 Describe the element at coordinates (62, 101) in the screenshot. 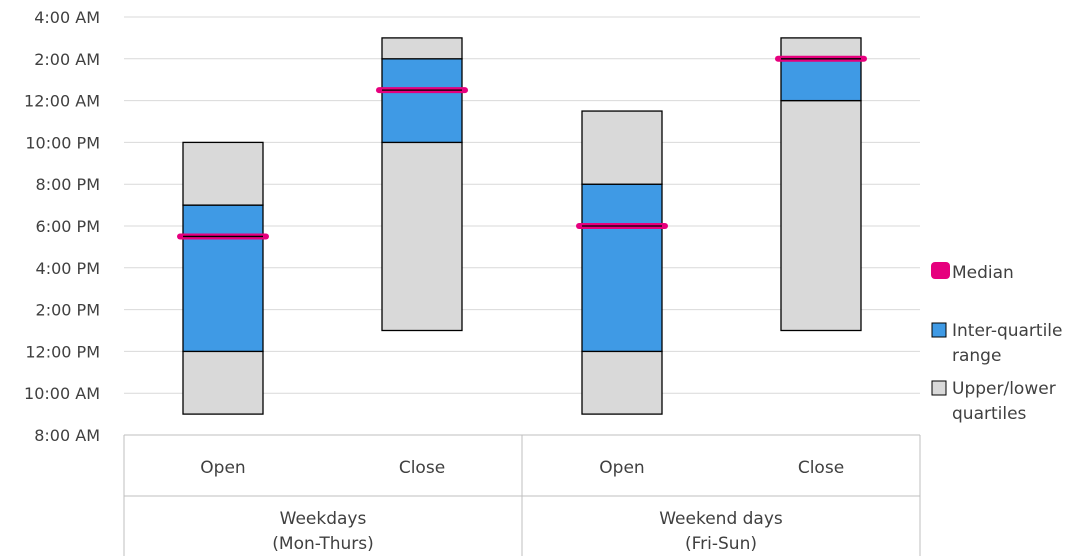

I see `y-tick-label: 12:00 AM` at that location.